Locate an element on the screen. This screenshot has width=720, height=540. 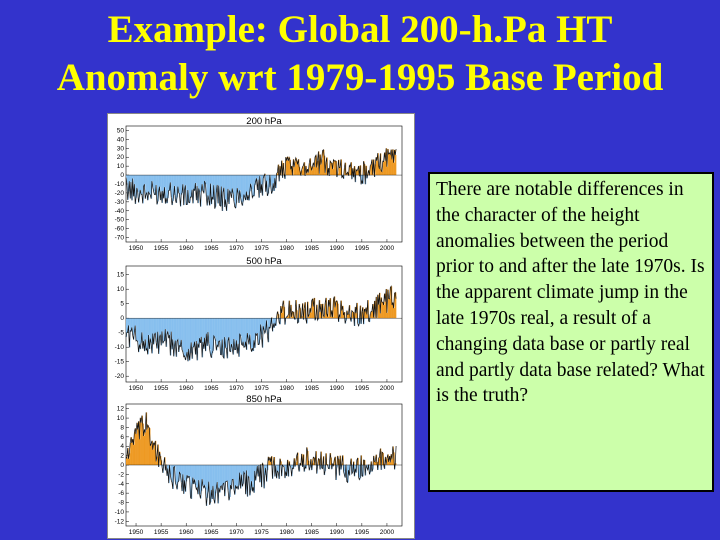
y-tick-label: -15 is located at coordinates (120, 362).